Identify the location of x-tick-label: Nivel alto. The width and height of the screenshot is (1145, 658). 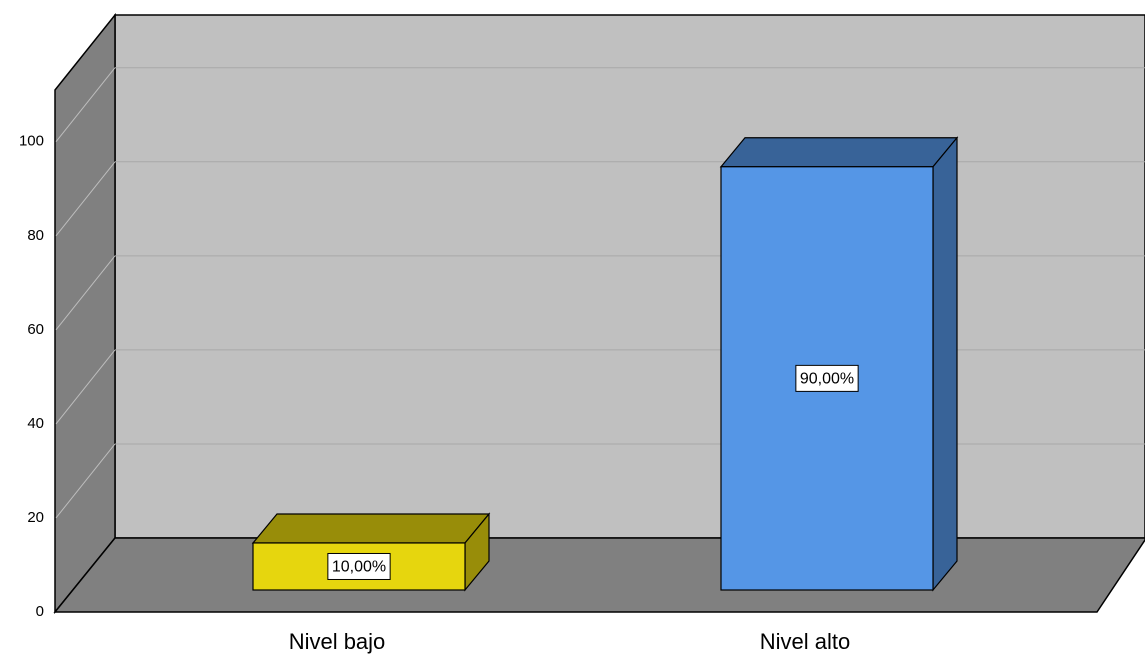
(805, 641).